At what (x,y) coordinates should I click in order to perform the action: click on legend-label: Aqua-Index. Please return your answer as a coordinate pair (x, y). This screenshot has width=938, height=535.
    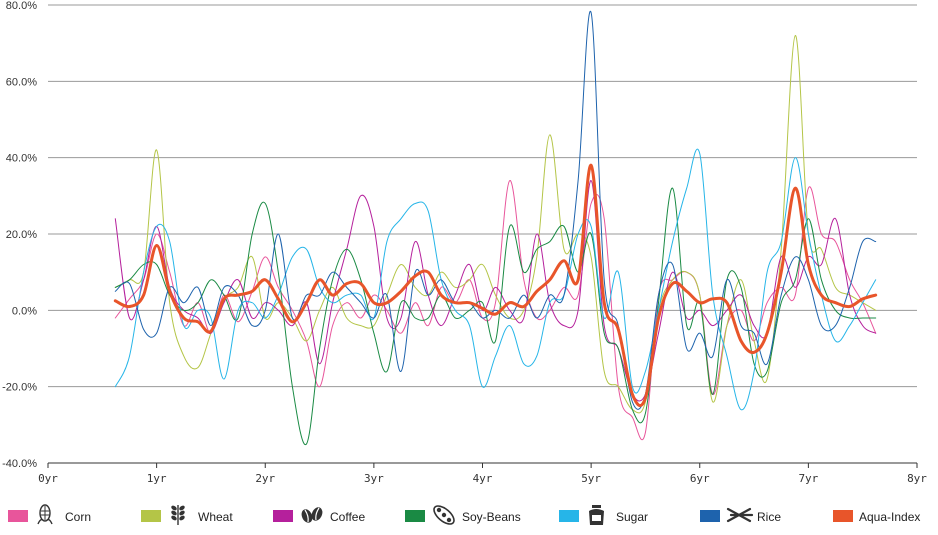
    Looking at the image, I should click on (889, 517).